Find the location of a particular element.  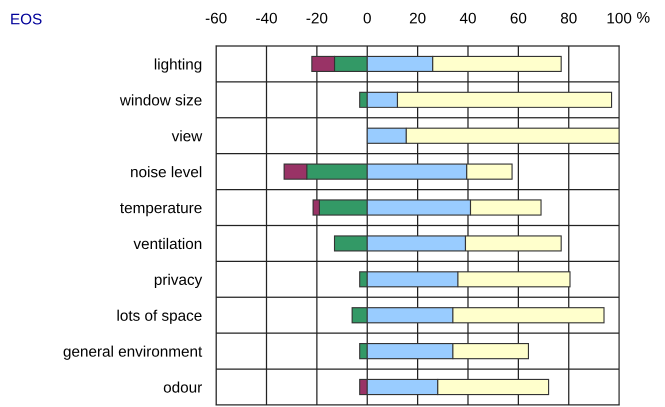

y-tick-label: noise level is located at coordinates (166, 172).